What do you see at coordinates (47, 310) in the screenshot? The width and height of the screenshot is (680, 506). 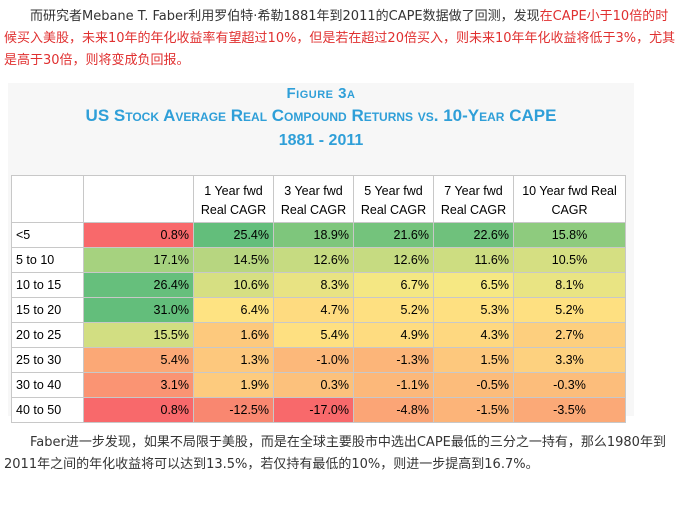 I see `cape-range-label: 15 to 20` at bounding box center [47, 310].